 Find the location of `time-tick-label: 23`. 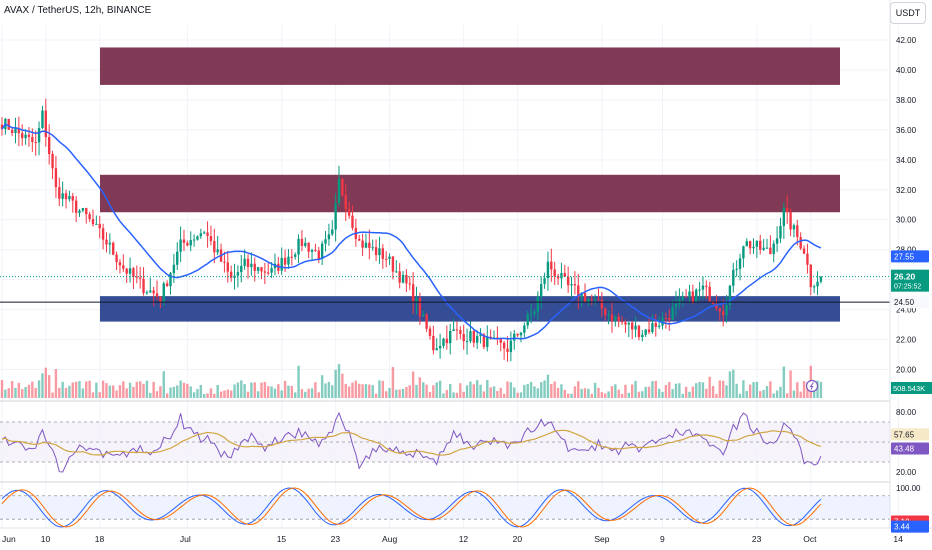

time-tick-label: 23 is located at coordinates (336, 539).